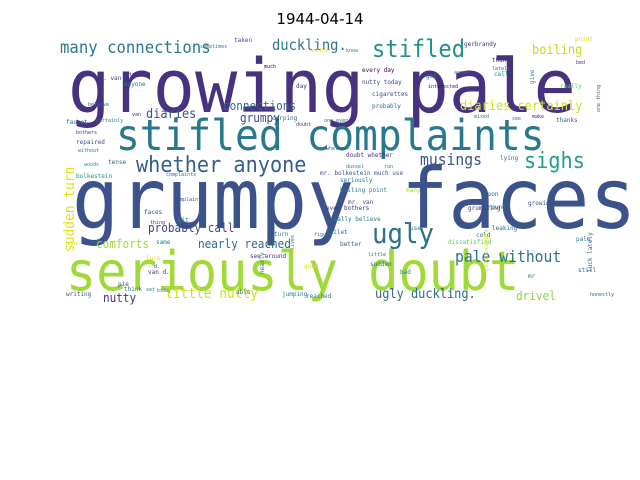 This screenshot has width=640, height=480. I want to click on cloud-word: faucet, so click(77, 122).